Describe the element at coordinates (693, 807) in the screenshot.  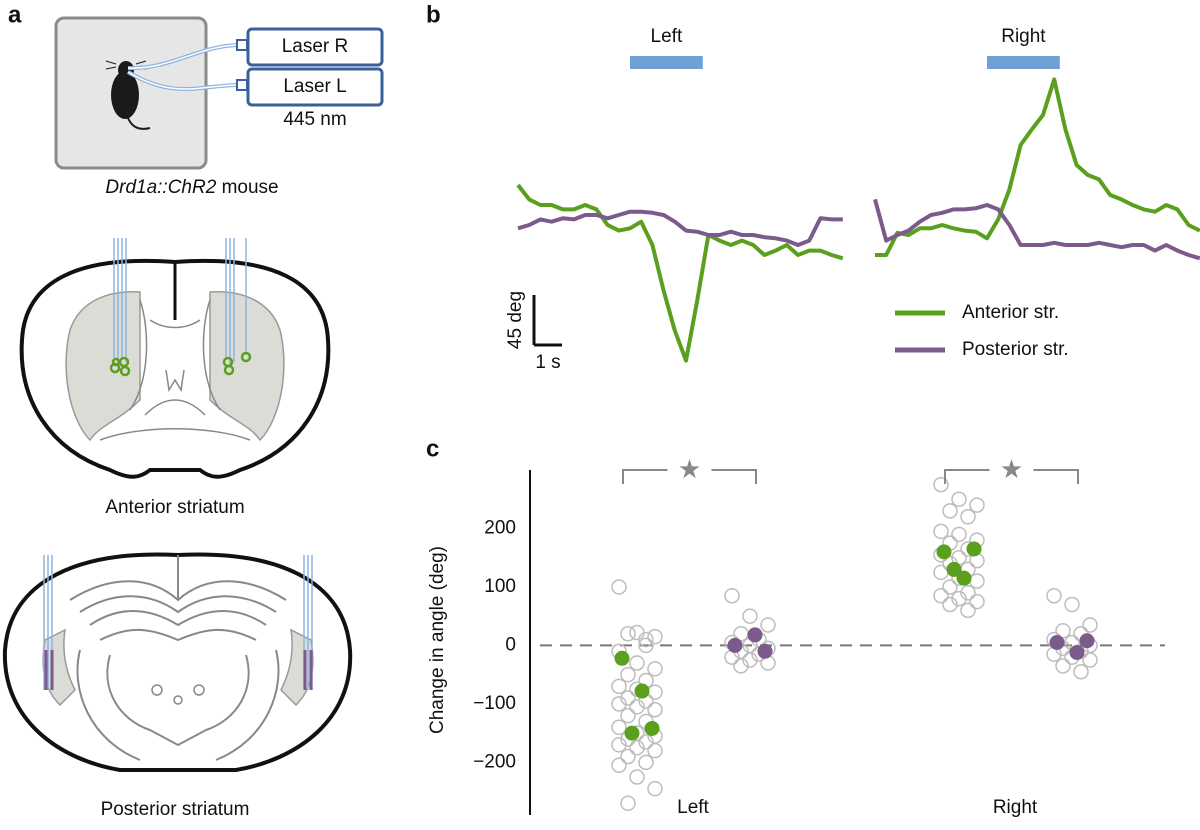
I see `x-tick-label: Left` at that location.